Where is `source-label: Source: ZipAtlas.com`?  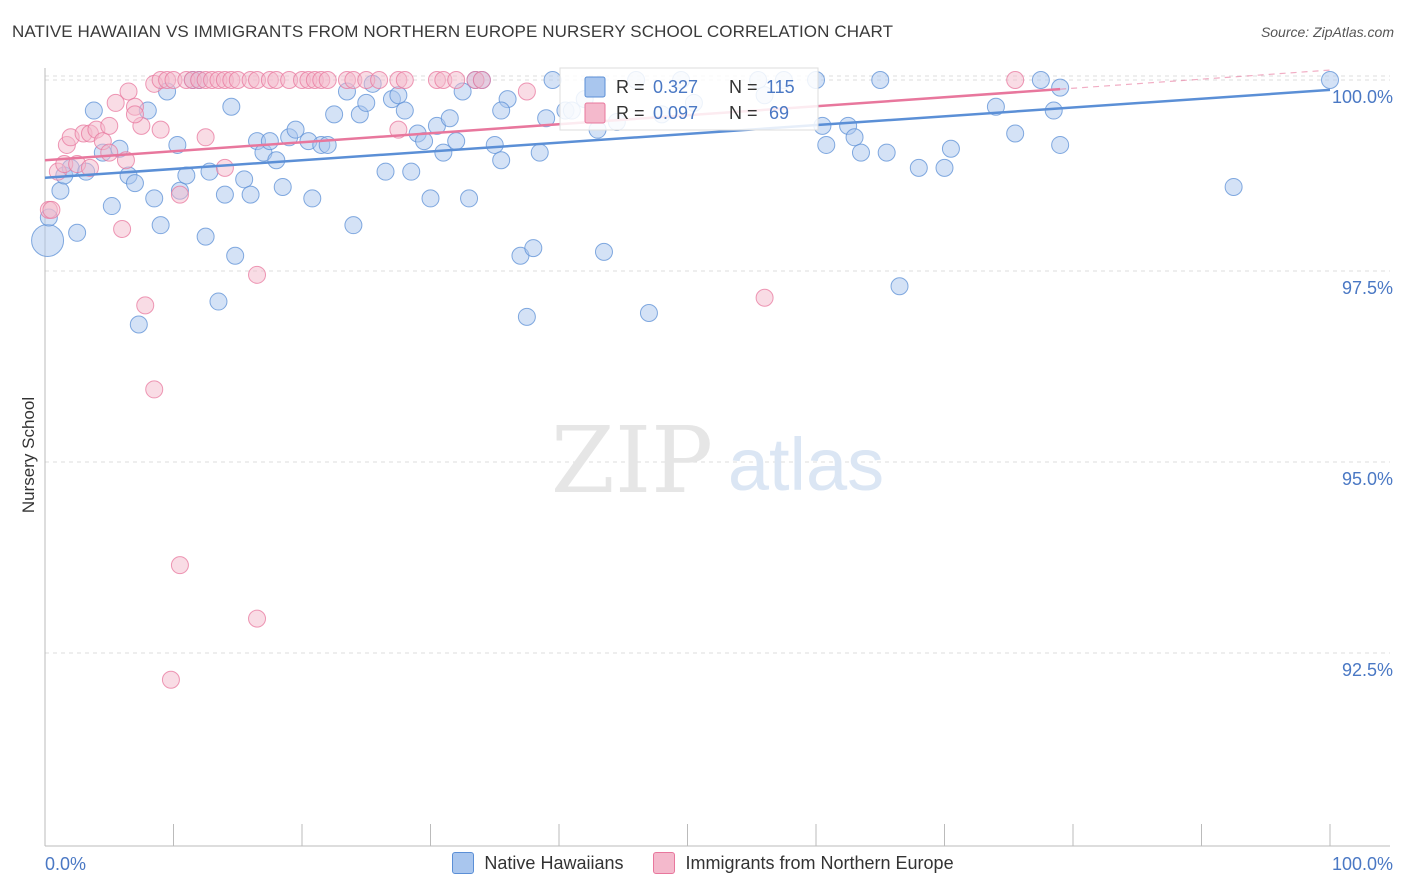 source-label: Source: ZipAtlas.com is located at coordinates (1327, 32).